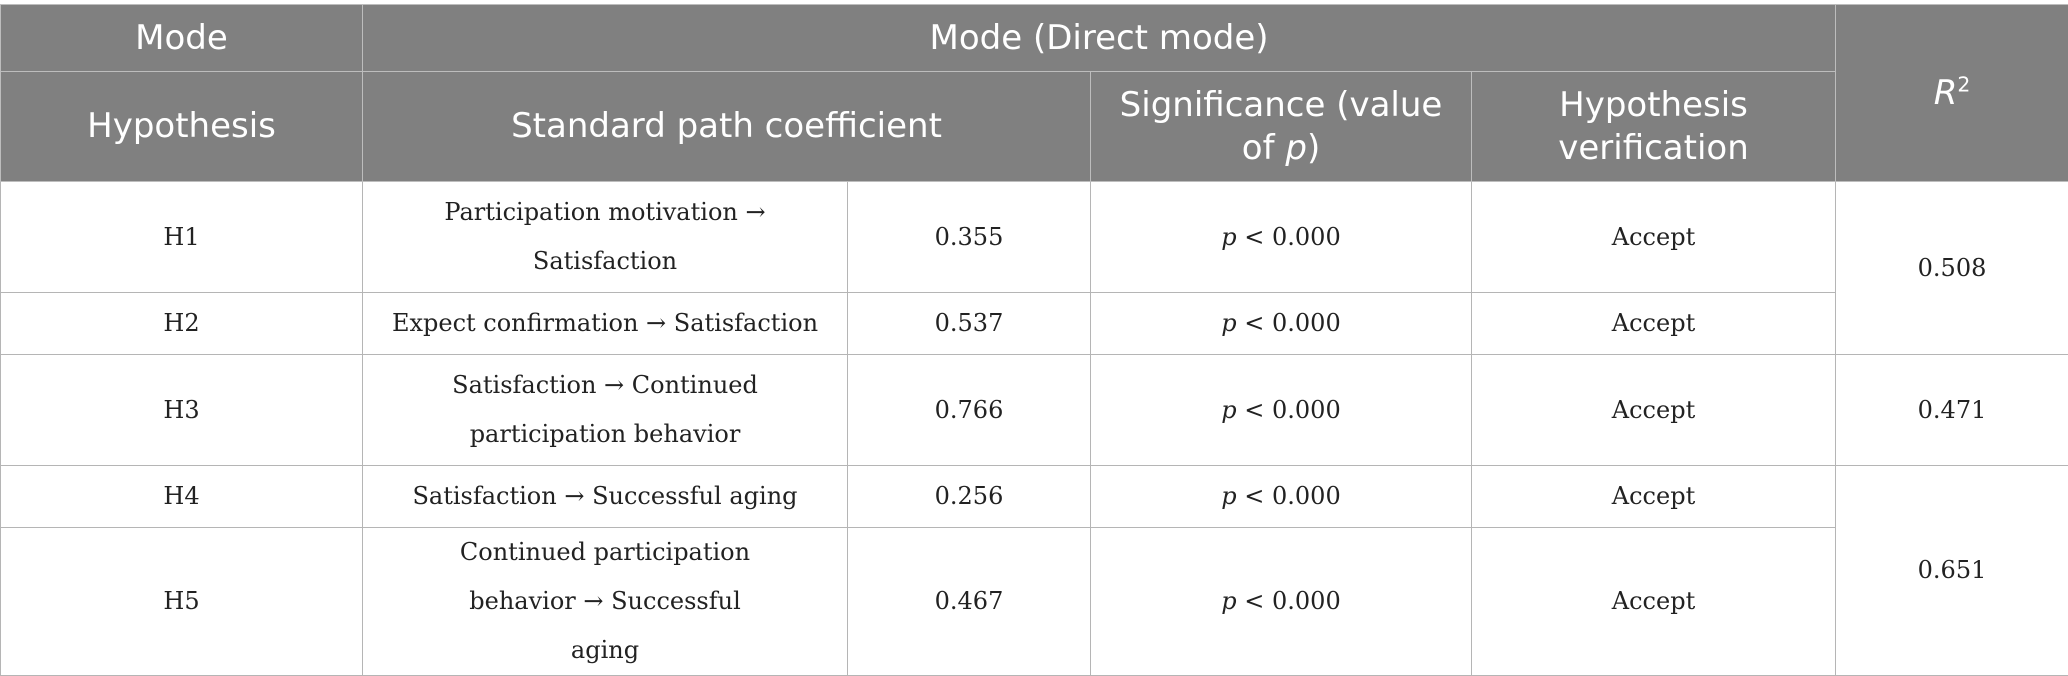  What do you see at coordinates (182, 602) in the screenshot?
I see `hypothesis-cell: H5` at bounding box center [182, 602].